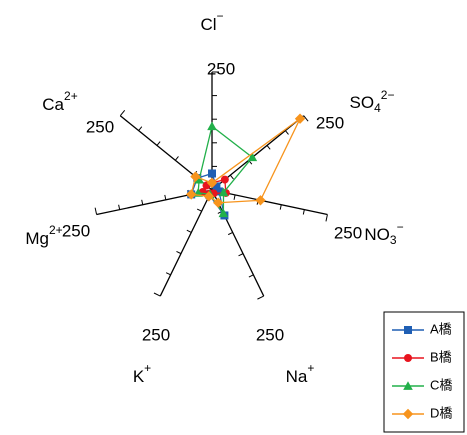 The width and height of the screenshot is (467, 435). I want to click on axis-label-k: K+, so click(142, 373).